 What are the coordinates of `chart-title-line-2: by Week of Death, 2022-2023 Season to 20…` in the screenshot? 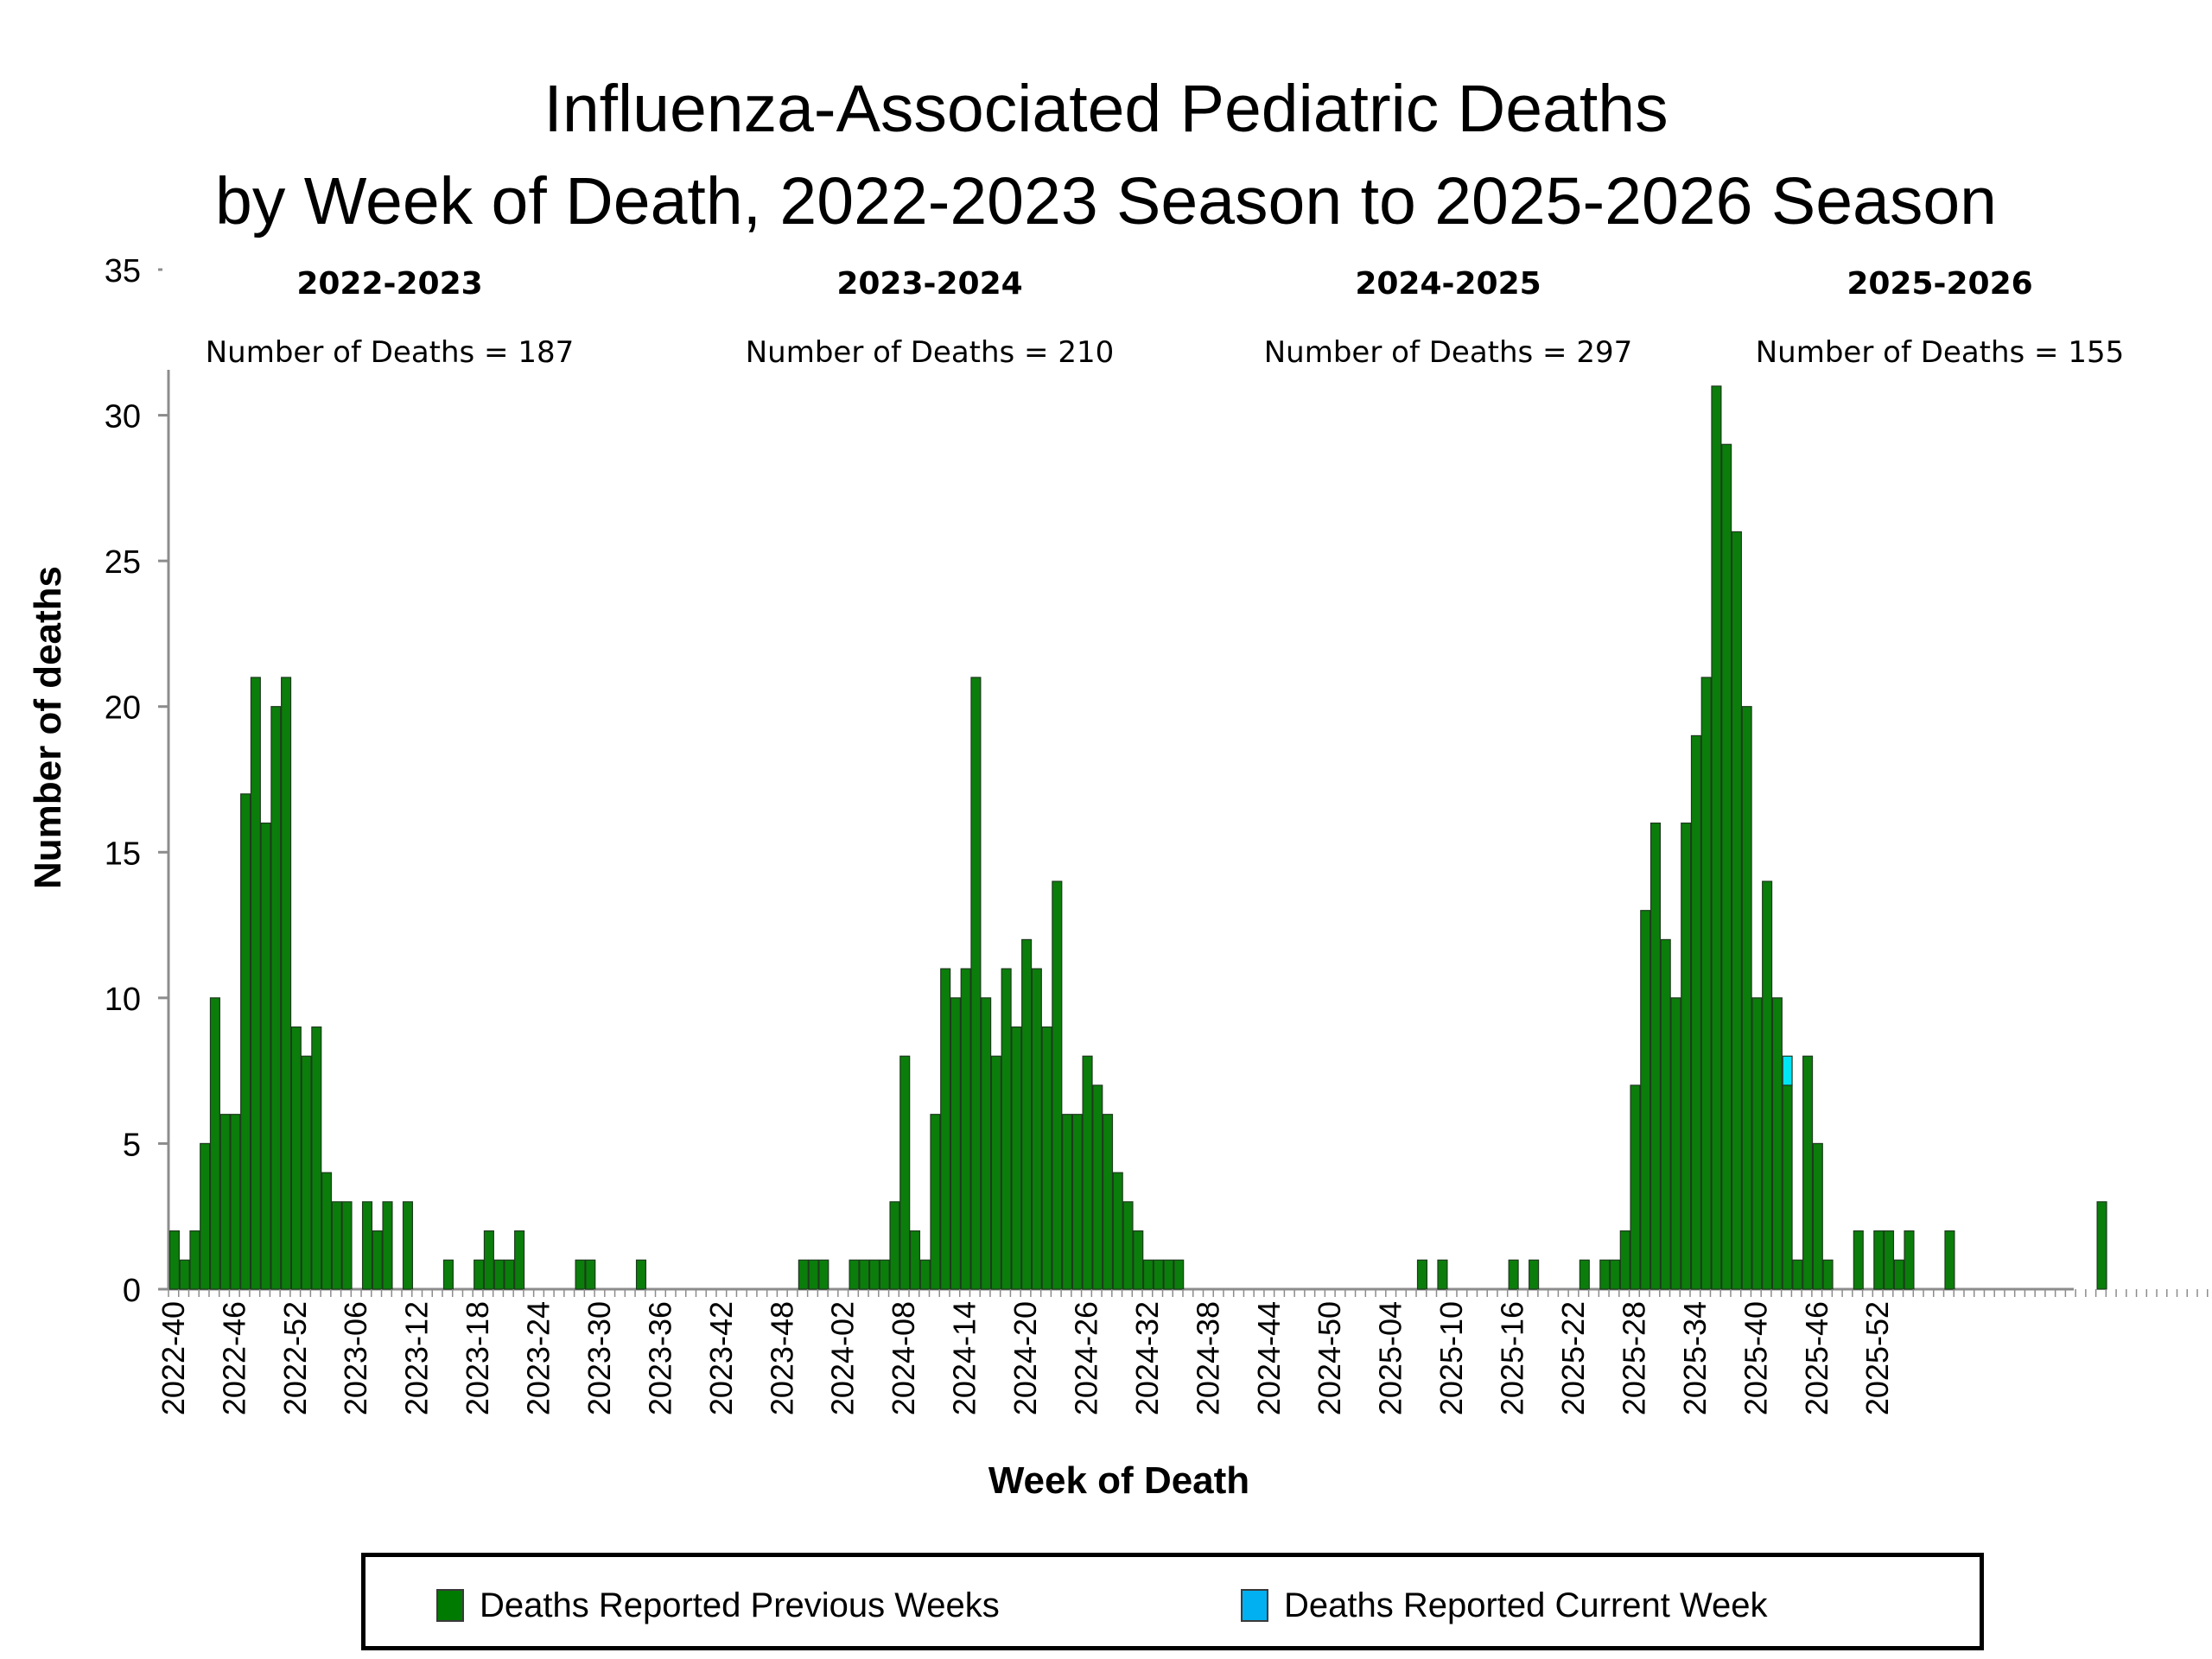 It's located at (1106, 201).